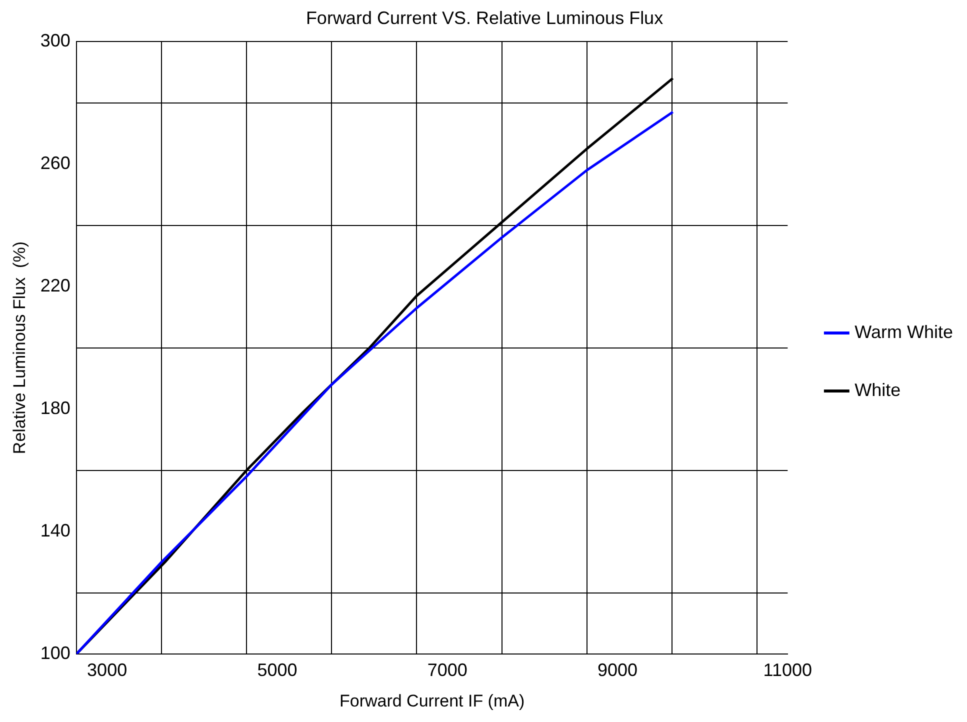 The image size is (967, 722). Describe the element at coordinates (787, 670) in the screenshot. I see `x-tick-label: 11000` at that location.